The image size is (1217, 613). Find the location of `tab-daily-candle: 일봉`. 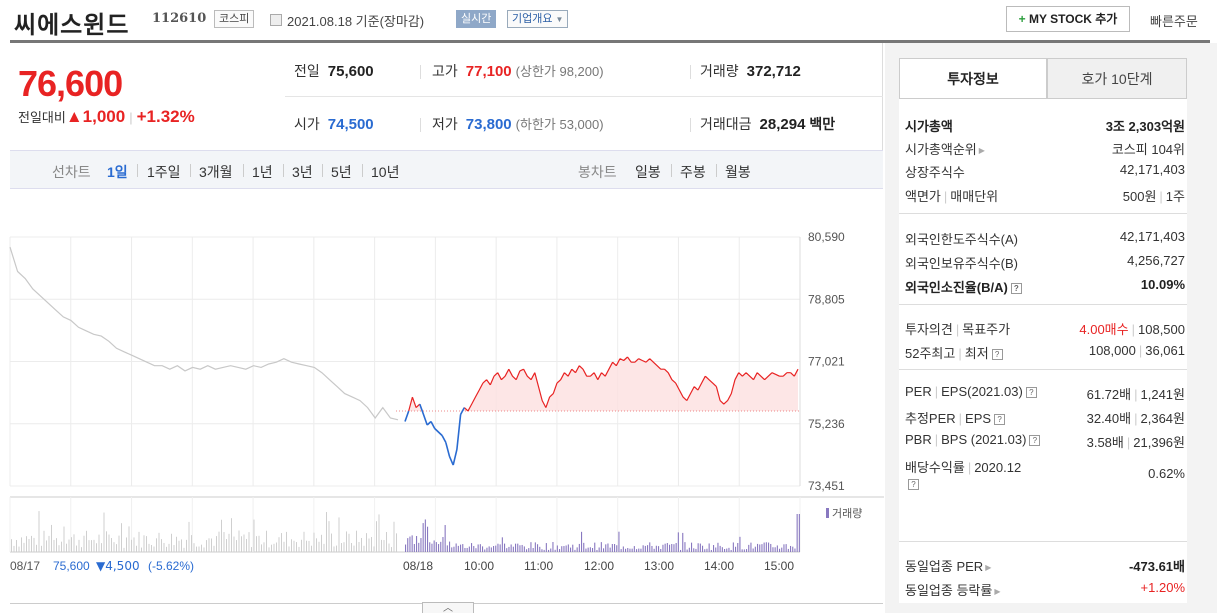

tab-daily-candle: 일봉 is located at coordinates (648, 172).